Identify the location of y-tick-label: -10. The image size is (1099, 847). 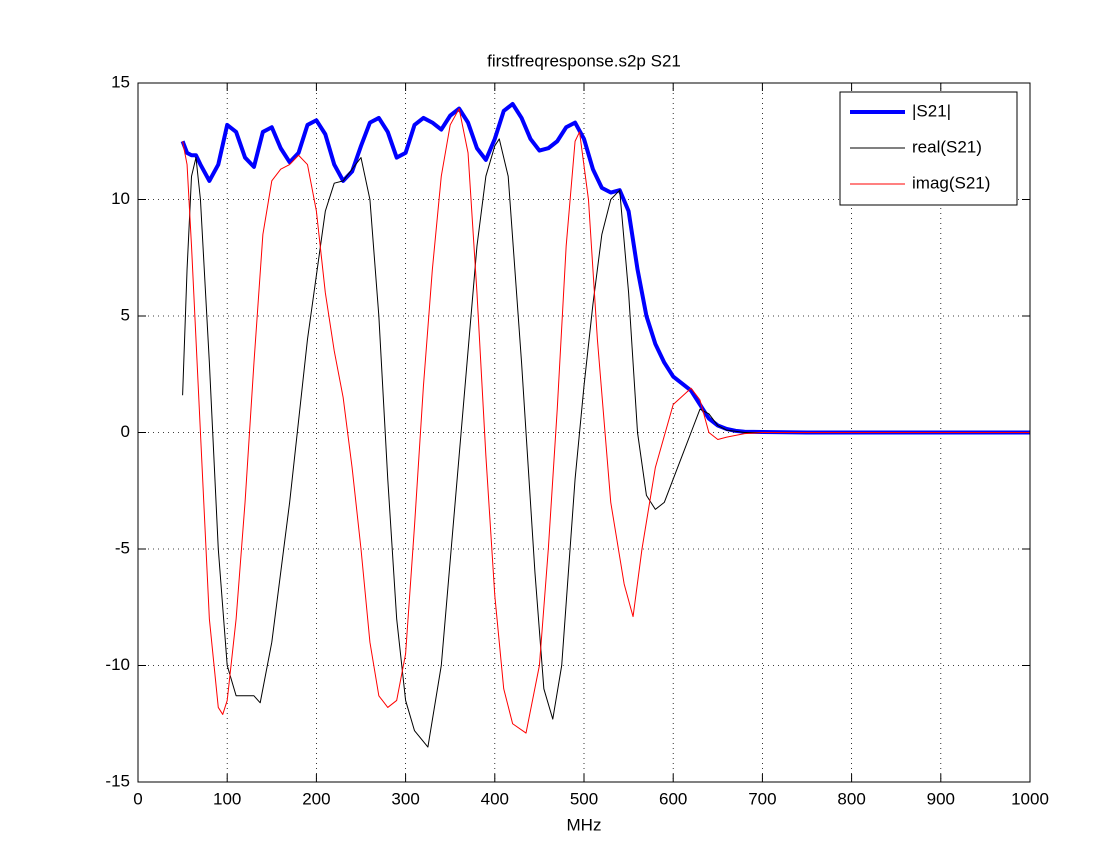
(117, 664).